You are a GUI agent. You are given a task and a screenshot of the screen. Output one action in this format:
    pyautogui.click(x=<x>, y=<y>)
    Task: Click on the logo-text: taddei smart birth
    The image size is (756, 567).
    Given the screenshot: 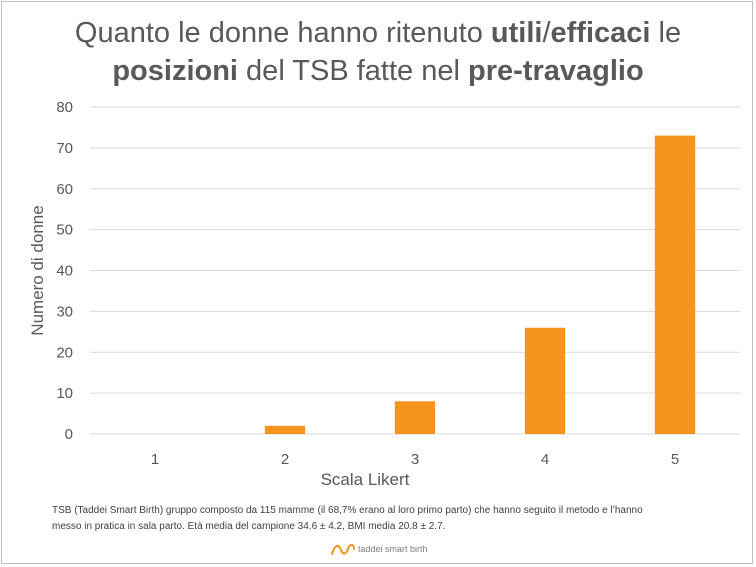 What is the action you would take?
    pyautogui.click(x=393, y=549)
    